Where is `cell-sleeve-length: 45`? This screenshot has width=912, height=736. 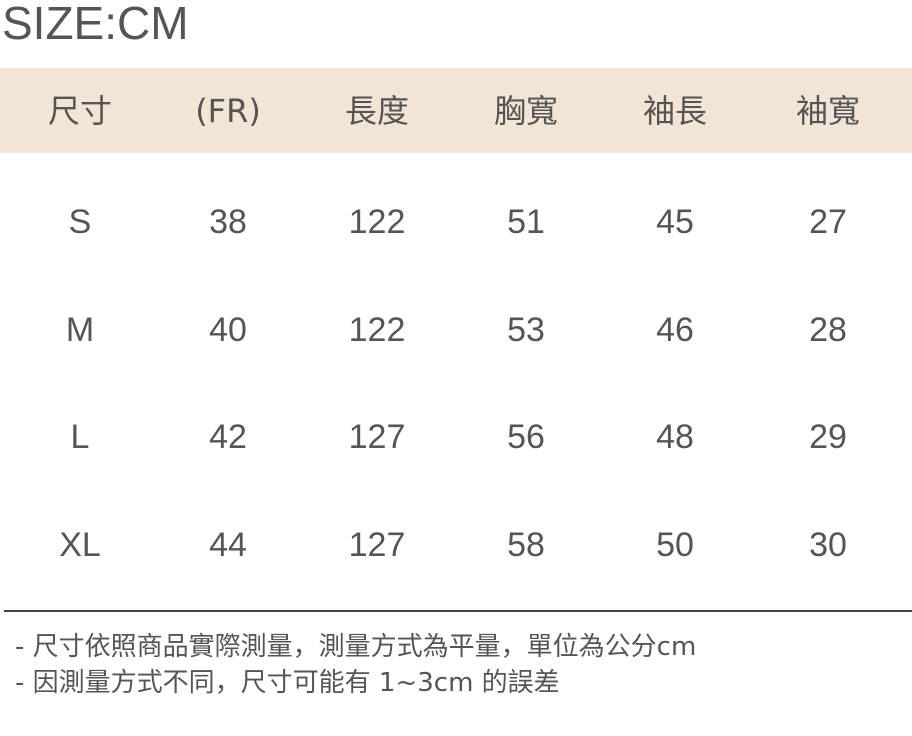
cell-sleeve-length: 45 is located at coordinates (675, 222).